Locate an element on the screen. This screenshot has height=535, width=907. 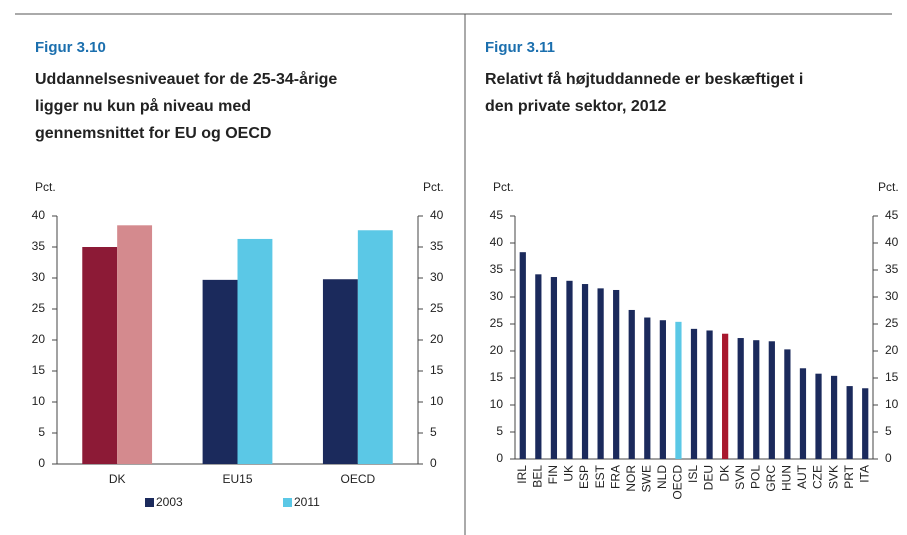
x-tick-label: ESP is located at coordinates (584, 477).